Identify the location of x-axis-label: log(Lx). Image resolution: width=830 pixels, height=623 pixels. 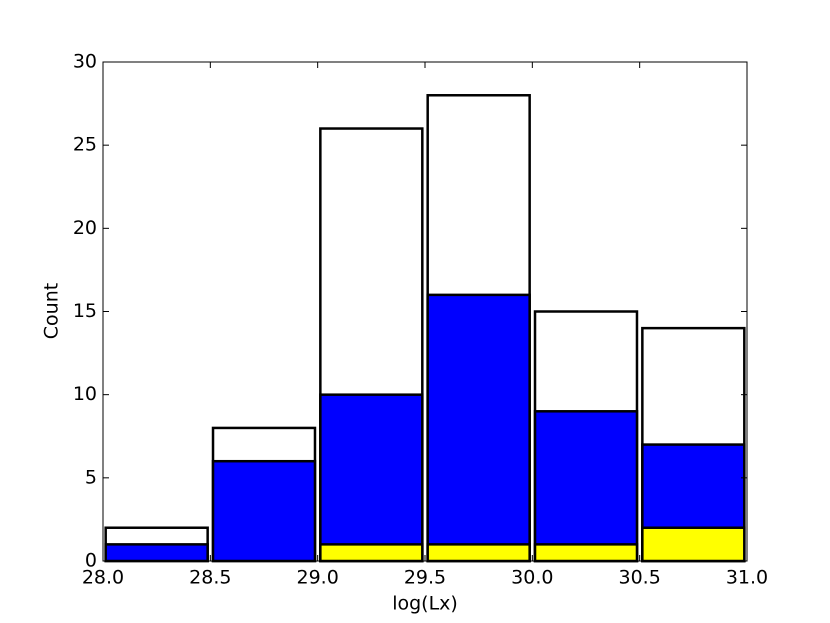
(425, 604).